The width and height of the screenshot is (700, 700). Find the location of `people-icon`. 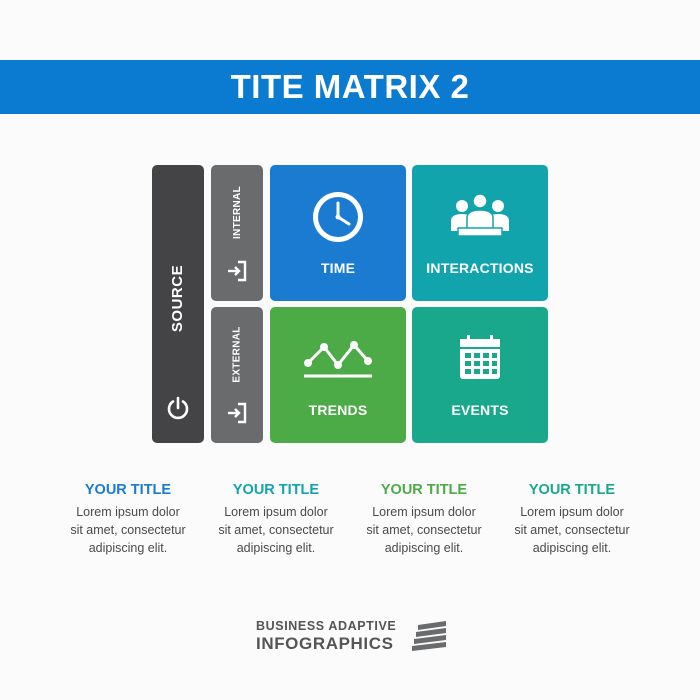

people-icon is located at coordinates (480, 215).